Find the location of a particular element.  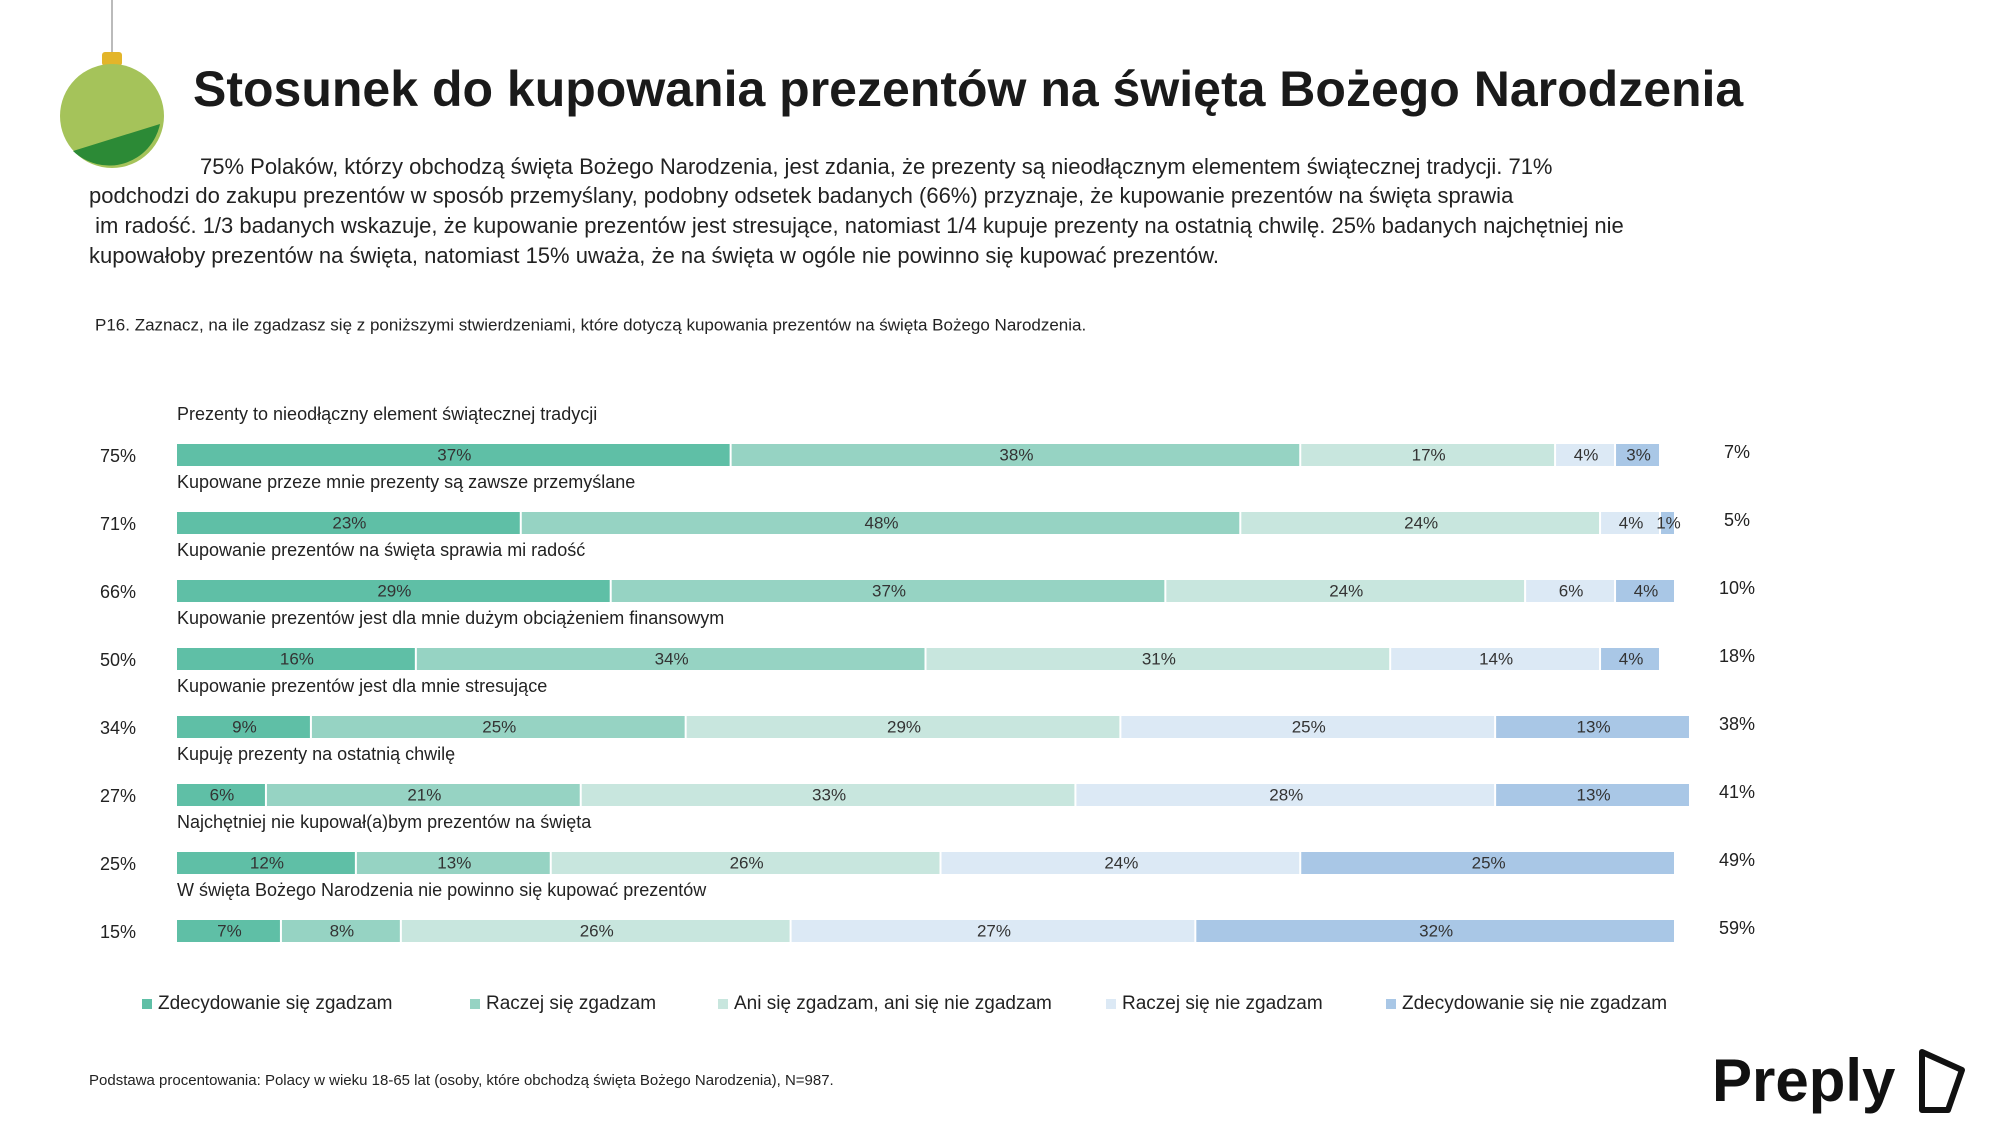

legend-label: Raczej się nie zgadzam is located at coordinates (1222, 1003).